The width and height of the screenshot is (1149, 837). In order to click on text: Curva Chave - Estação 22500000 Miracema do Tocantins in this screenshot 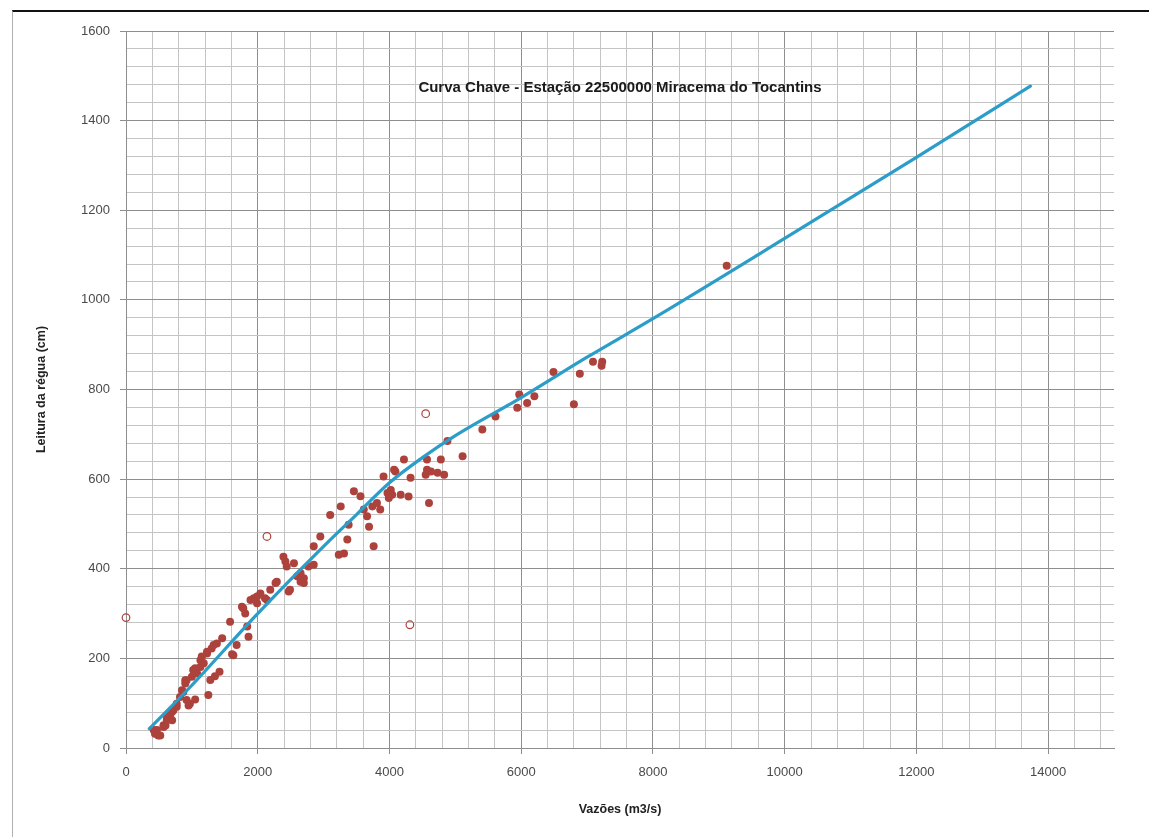, I will do `click(620, 87)`.